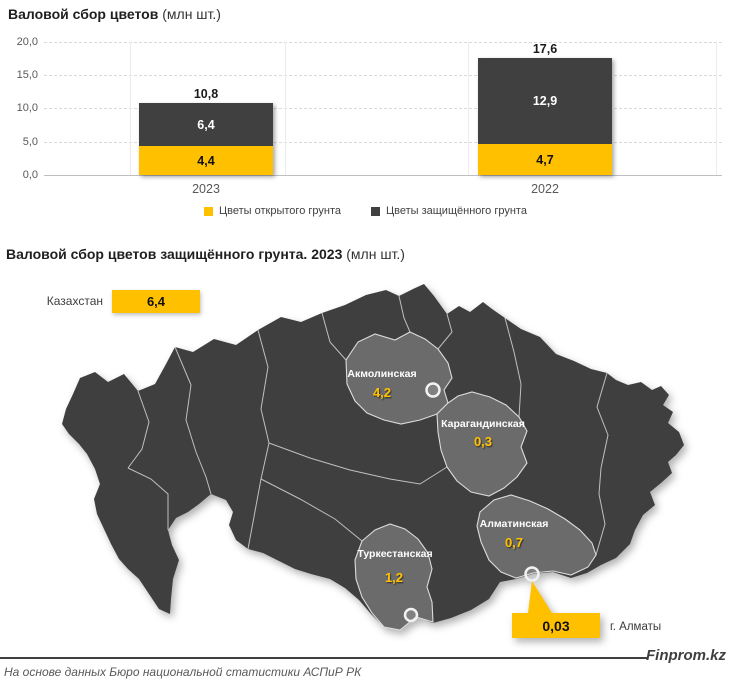 Image resolution: width=731 pixels, height=686 pixels. What do you see at coordinates (206, 94) in the screenshot?
I see `bar-2023-total-label: 10,8` at bounding box center [206, 94].